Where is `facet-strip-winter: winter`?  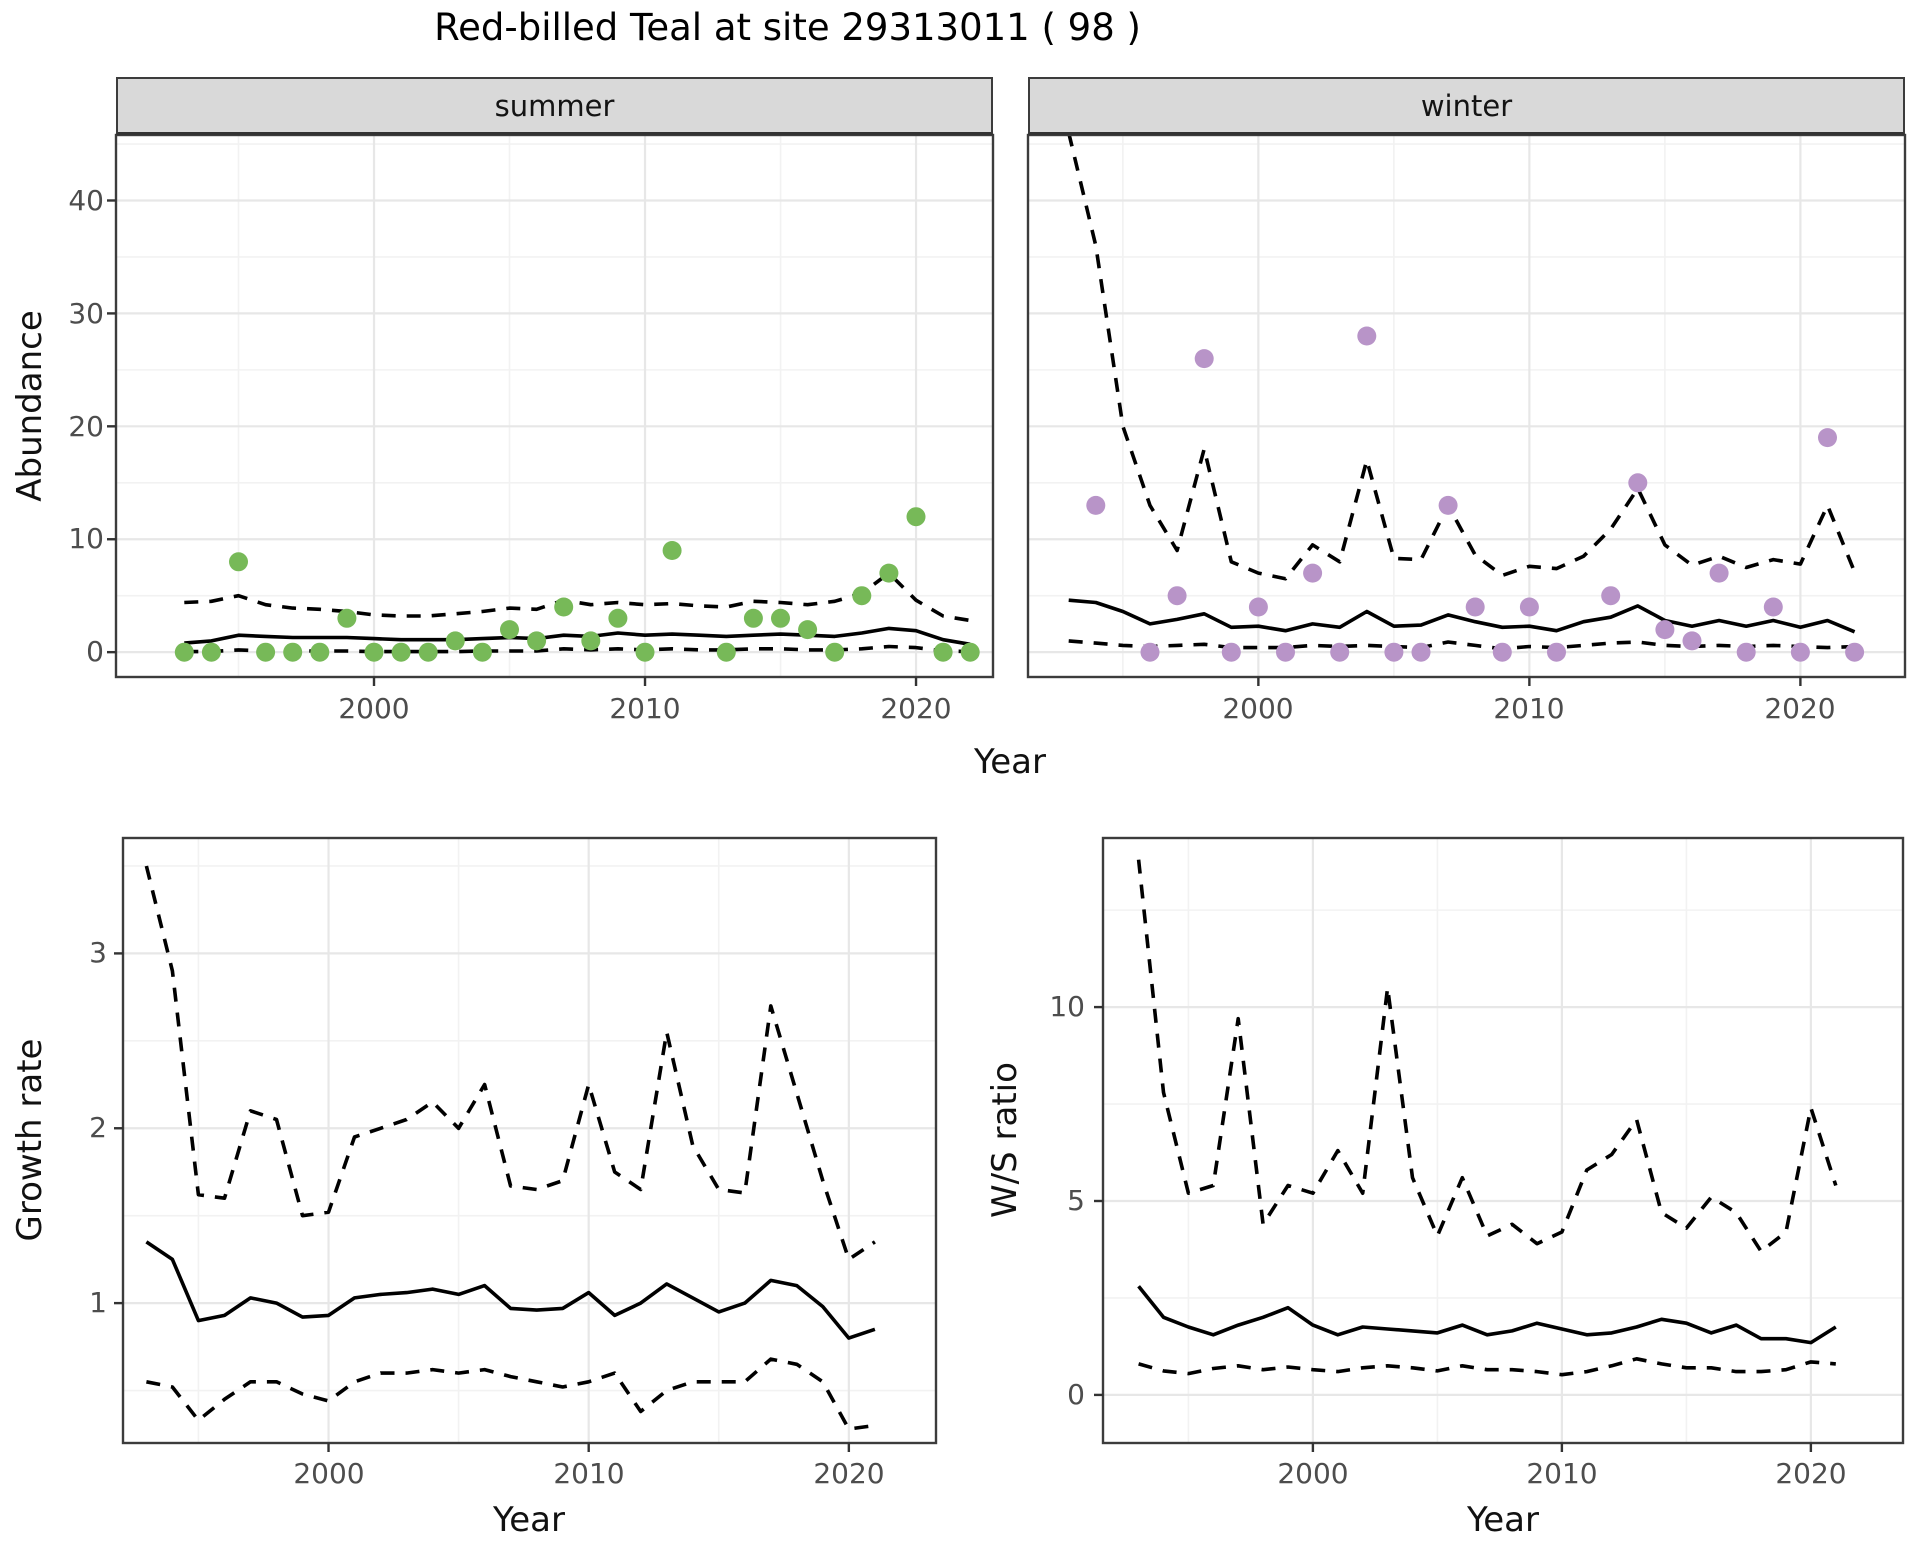
facet-strip-winter: winter is located at coordinates (1466, 106).